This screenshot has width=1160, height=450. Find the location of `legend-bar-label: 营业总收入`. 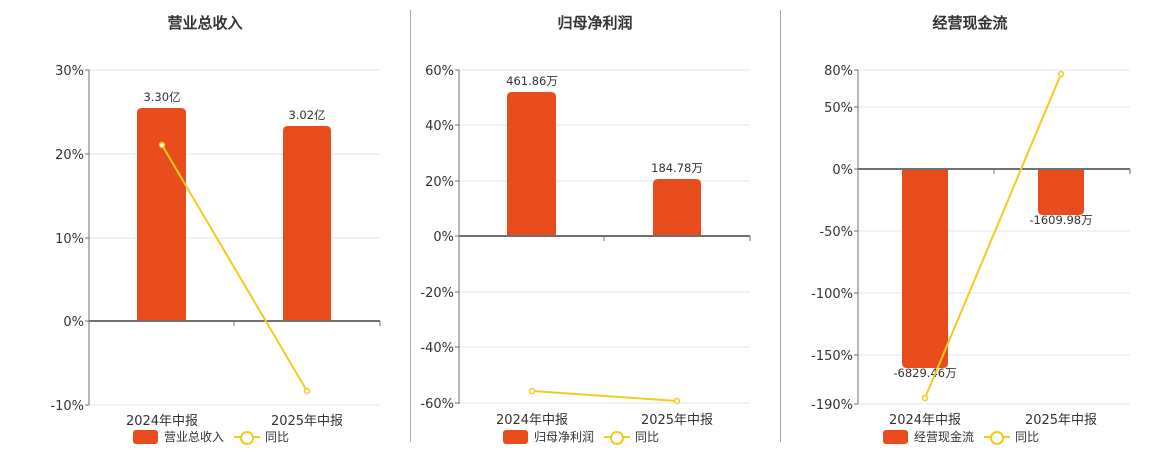

legend-bar-label: 营业总收入 is located at coordinates (194, 437).